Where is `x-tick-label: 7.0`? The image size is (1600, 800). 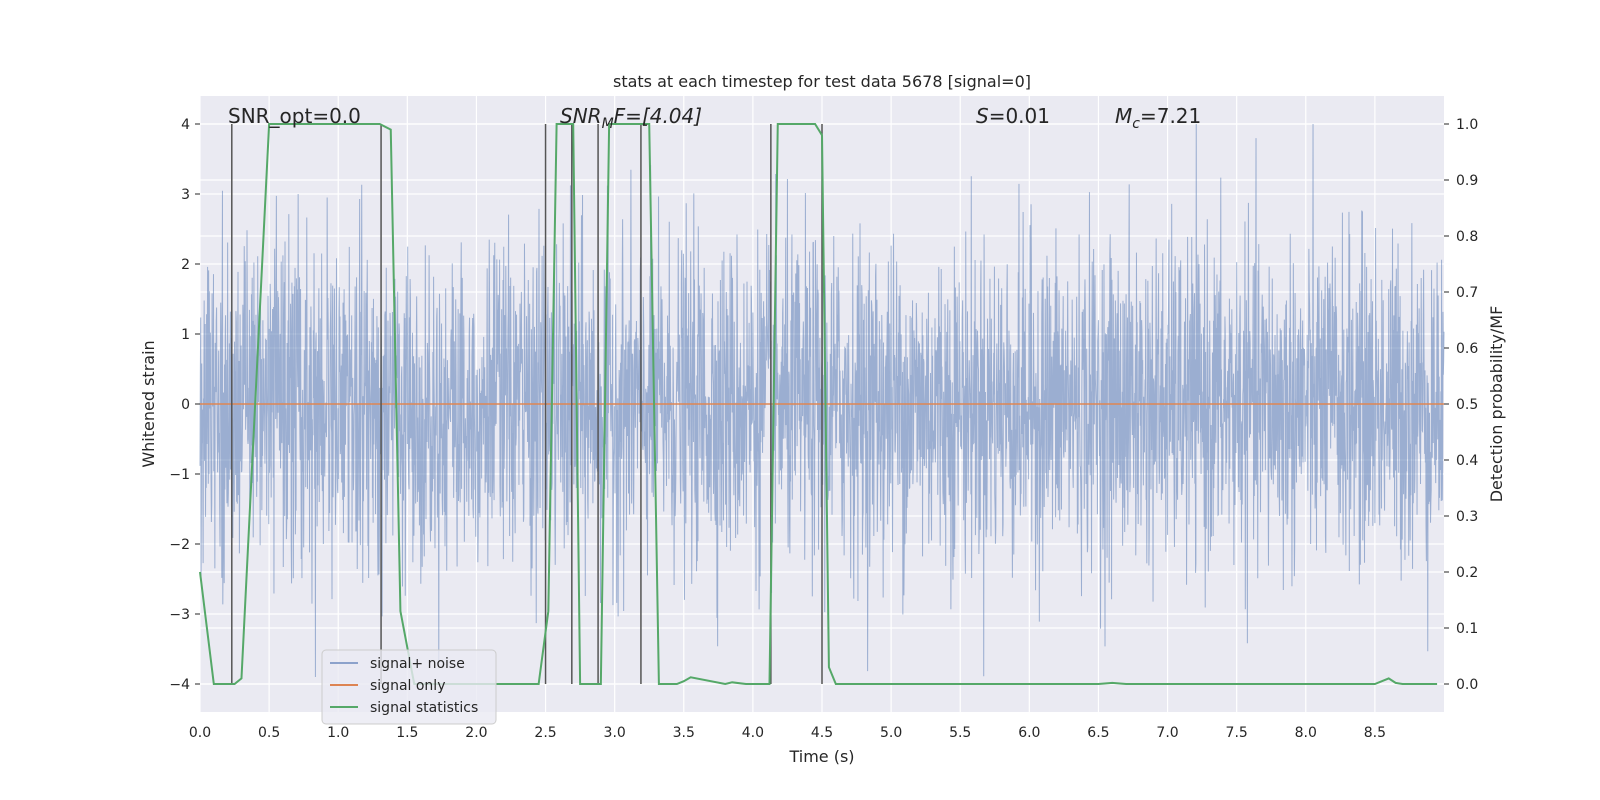
x-tick-label: 7.0 is located at coordinates (1167, 733).